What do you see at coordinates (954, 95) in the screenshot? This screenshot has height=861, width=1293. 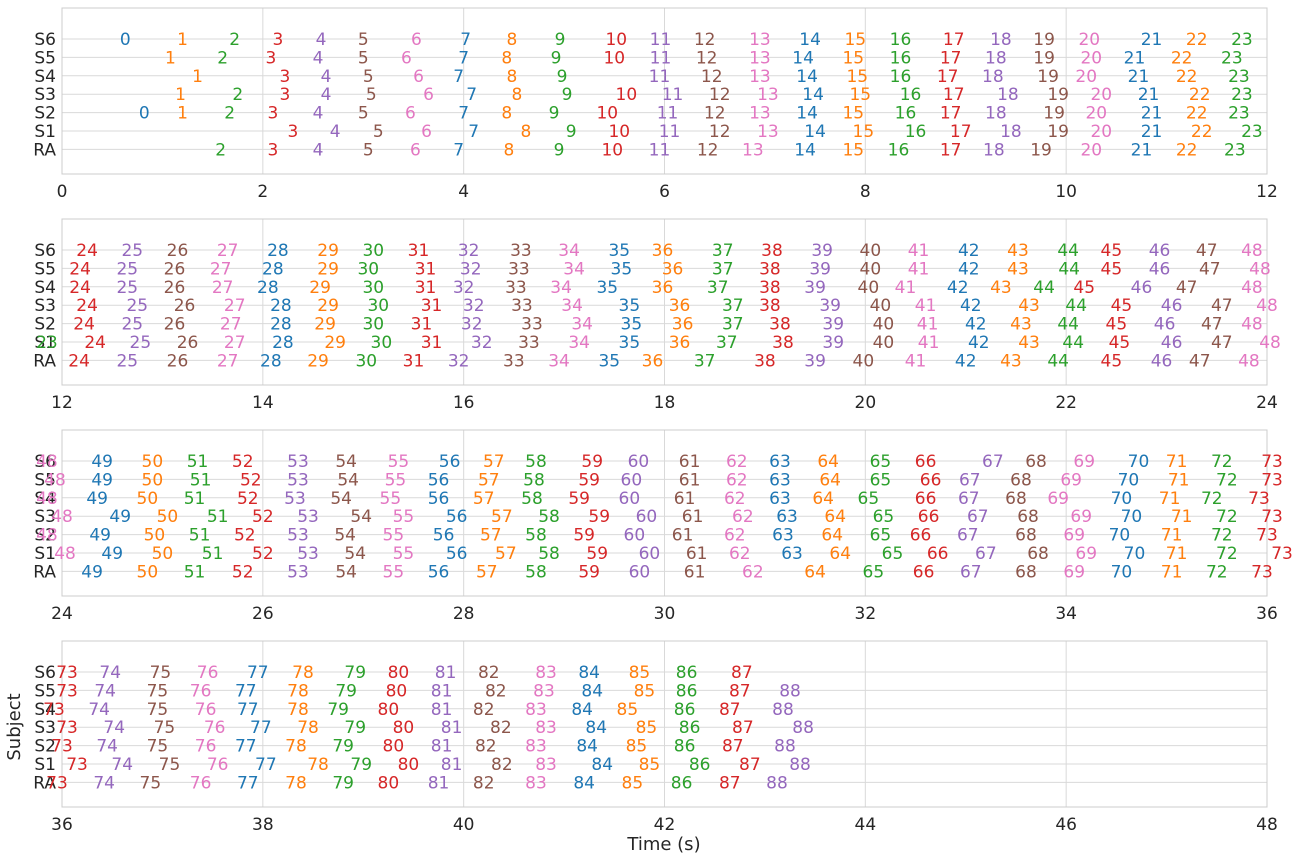 I see `beat-mark: 17` at bounding box center [954, 95].